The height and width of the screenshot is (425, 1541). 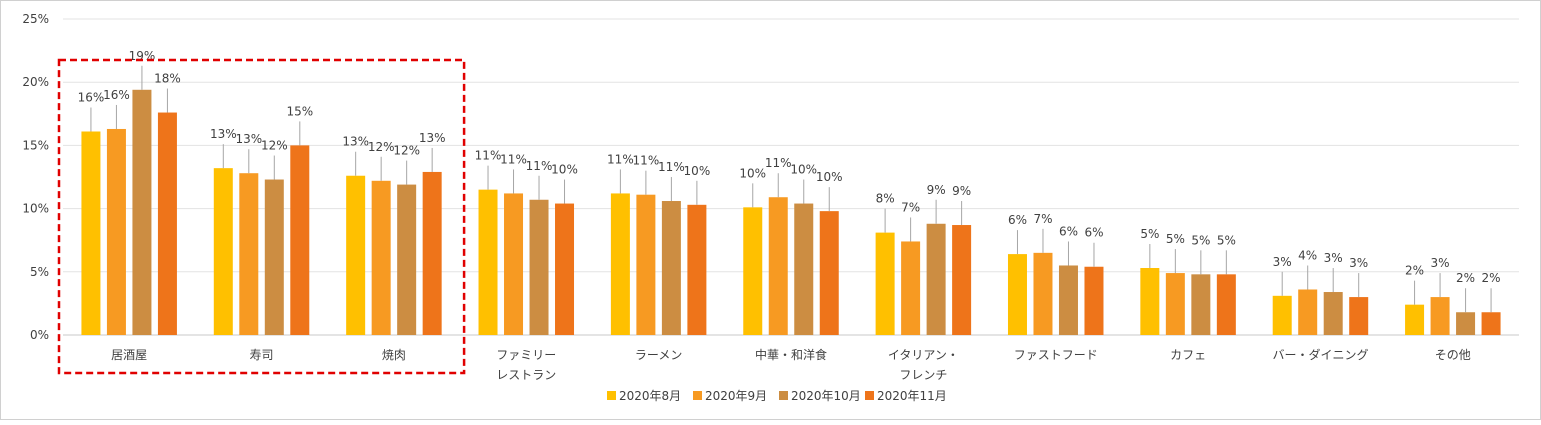 I want to click on category-label: 焼肉, so click(x=394, y=355).